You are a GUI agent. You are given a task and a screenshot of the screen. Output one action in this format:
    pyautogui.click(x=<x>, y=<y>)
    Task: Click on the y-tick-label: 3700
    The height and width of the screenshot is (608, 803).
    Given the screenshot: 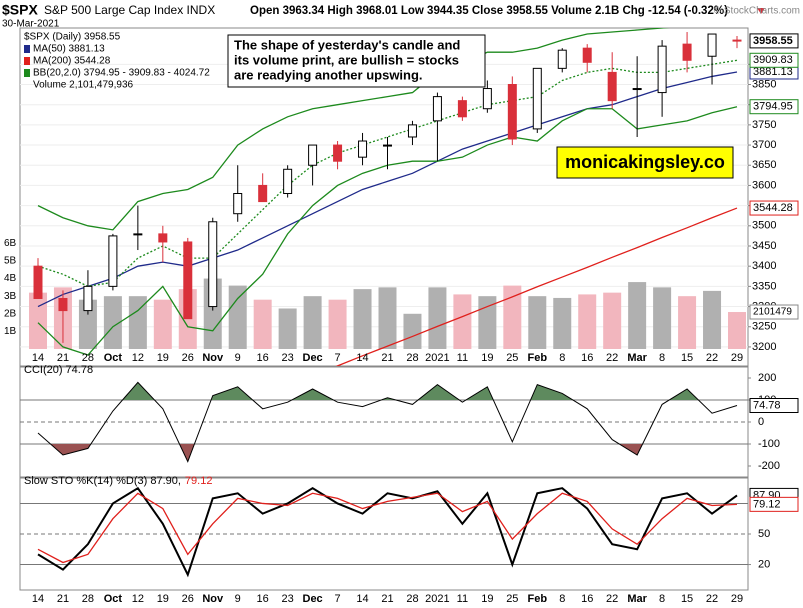 What is the action you would take?
    pyautogui.click(x=764, y=145)
    